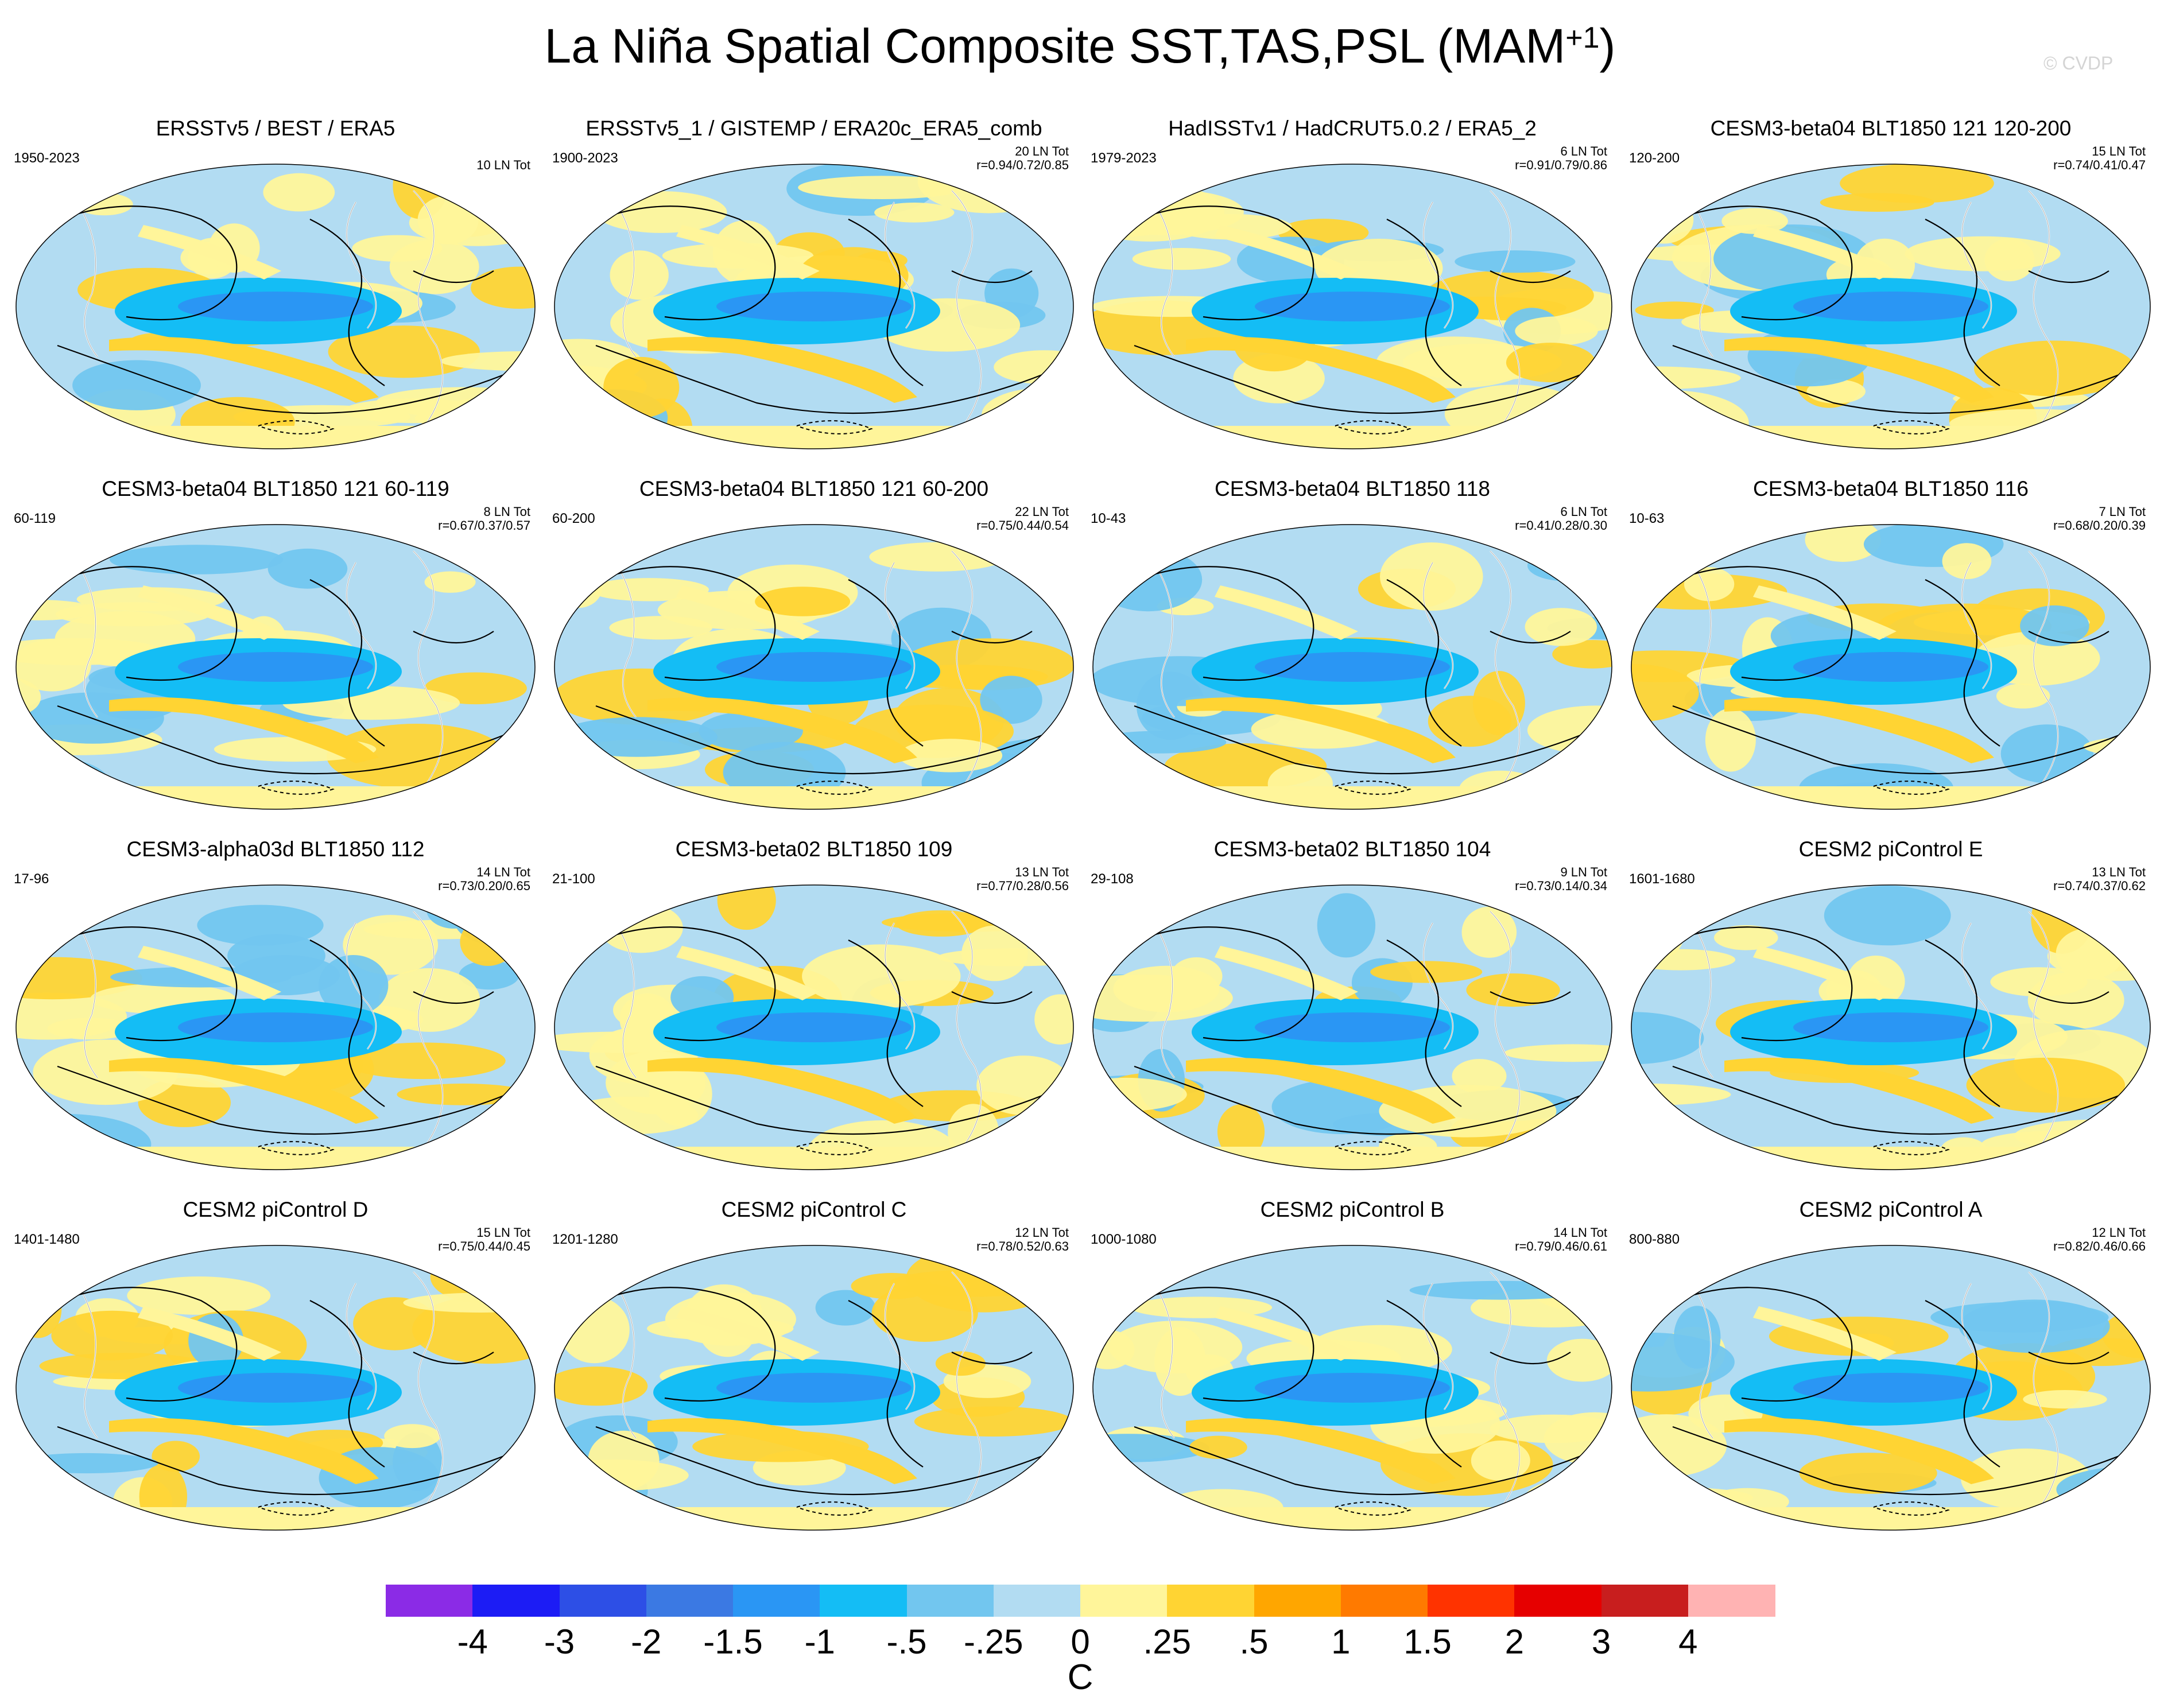  What do you see at coordinates (573, 879) in the screenshot?
I see `panel-period: 21-100` at bounding box center [573, 879].